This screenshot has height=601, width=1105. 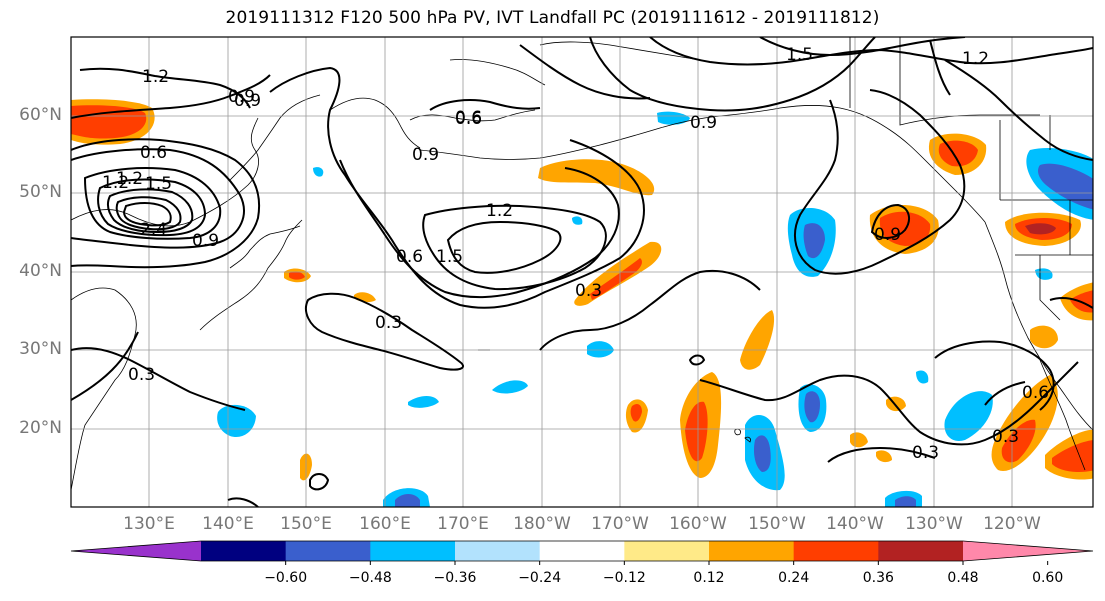 I want to click on lon-label: 130°W, so click(x=934, y=524).